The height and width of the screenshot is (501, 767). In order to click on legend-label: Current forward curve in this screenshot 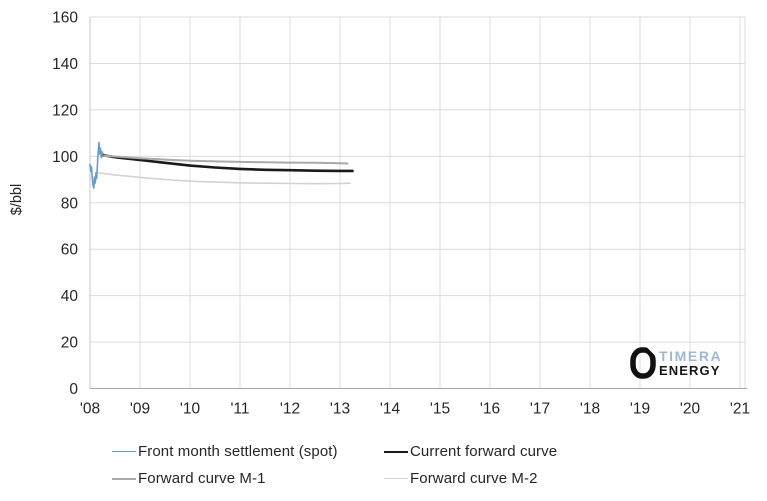, I will do `click(484, 451)`.